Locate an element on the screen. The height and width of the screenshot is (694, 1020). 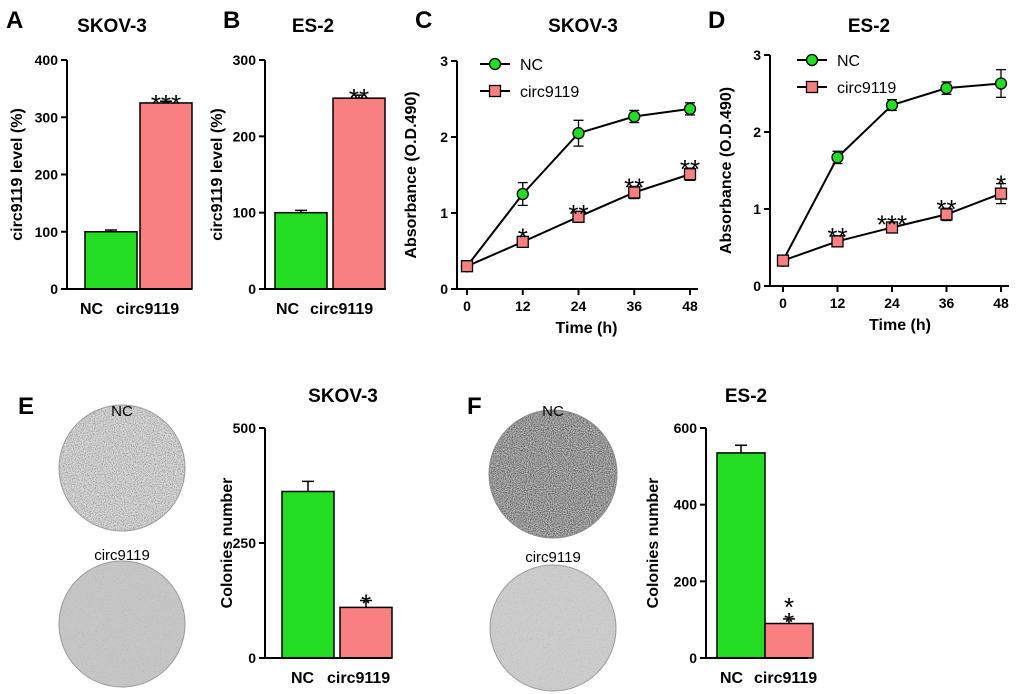
y-tick-label-f-0: 0 is located at coordinates (693, 658).